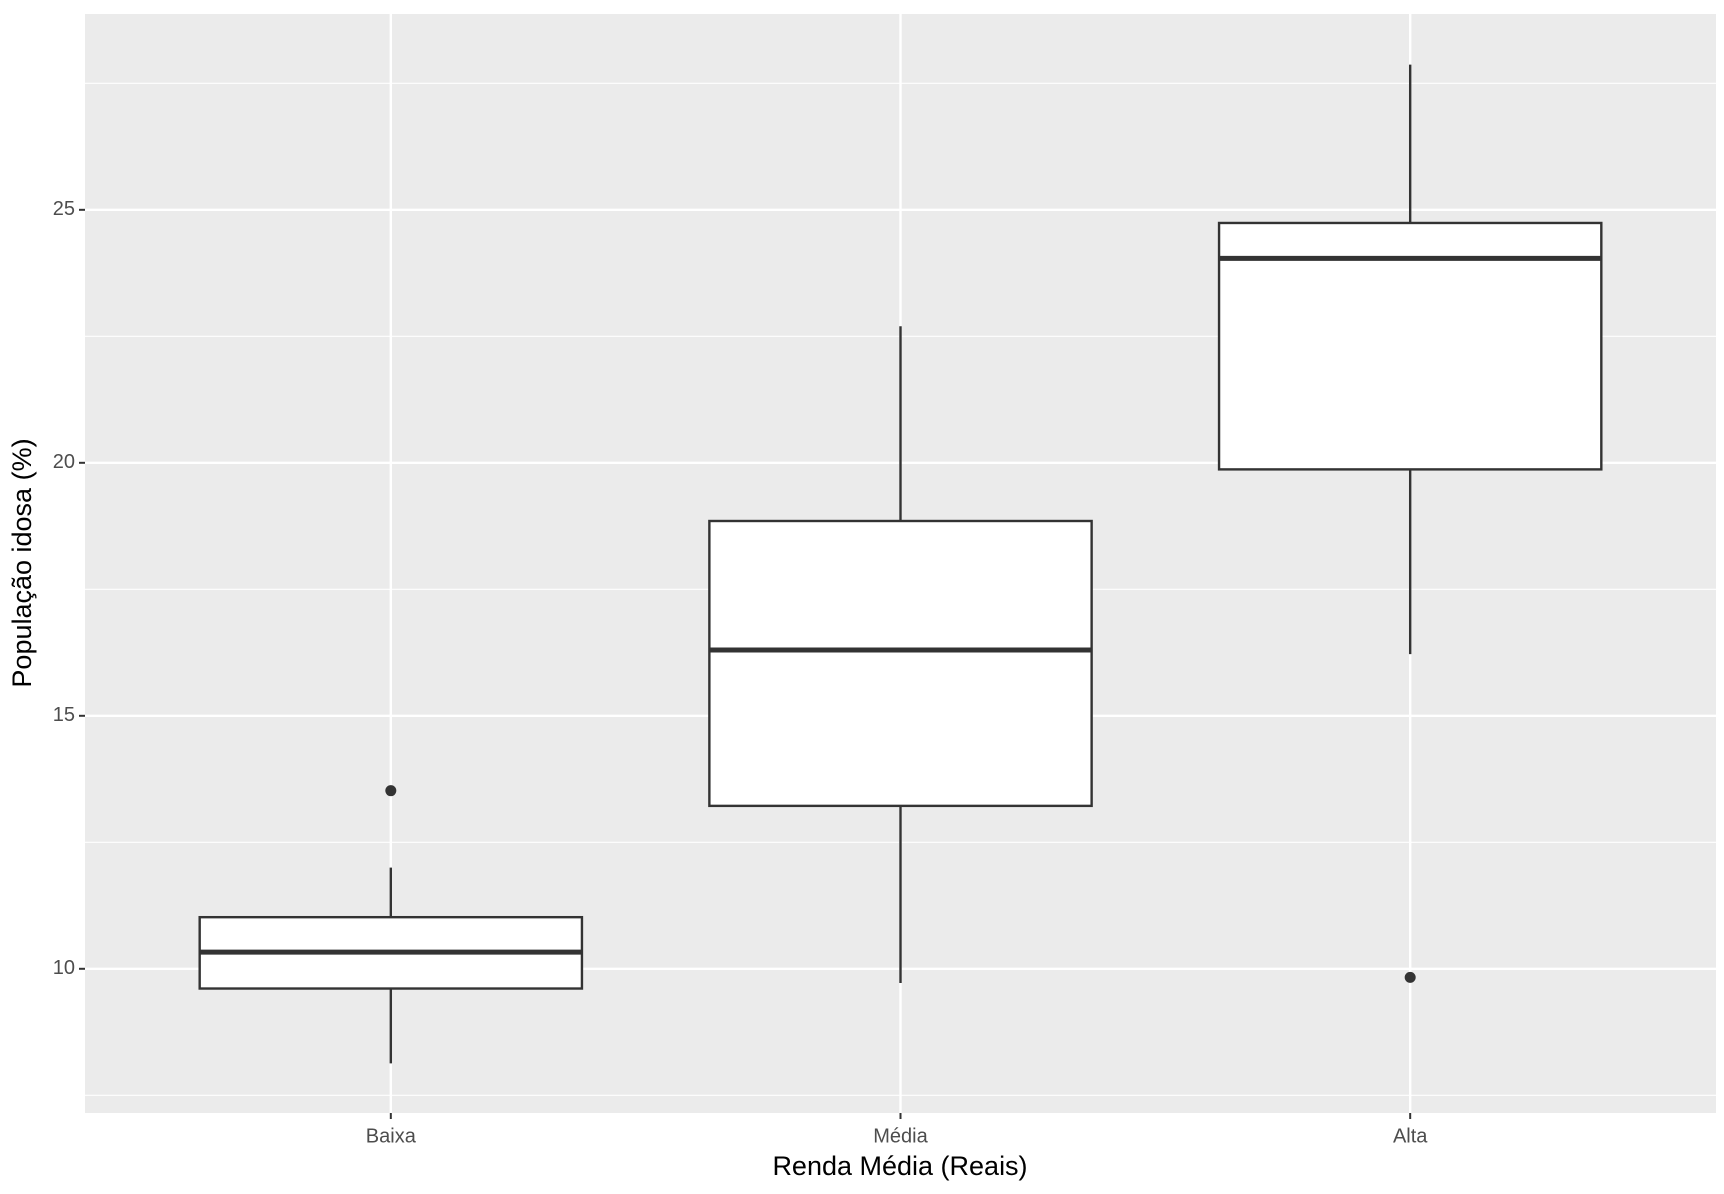 Image resolution: width=1724 pixels, height=1194 pixels. I want to click on y-tick-label: 15, so click(64, 715).